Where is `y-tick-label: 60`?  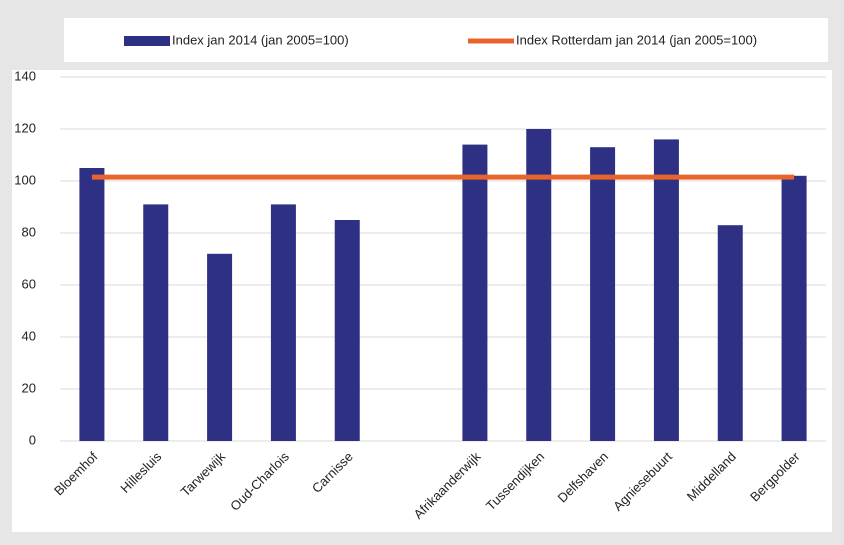
y-tick-label: 60 is located at coordinates (29, 283).